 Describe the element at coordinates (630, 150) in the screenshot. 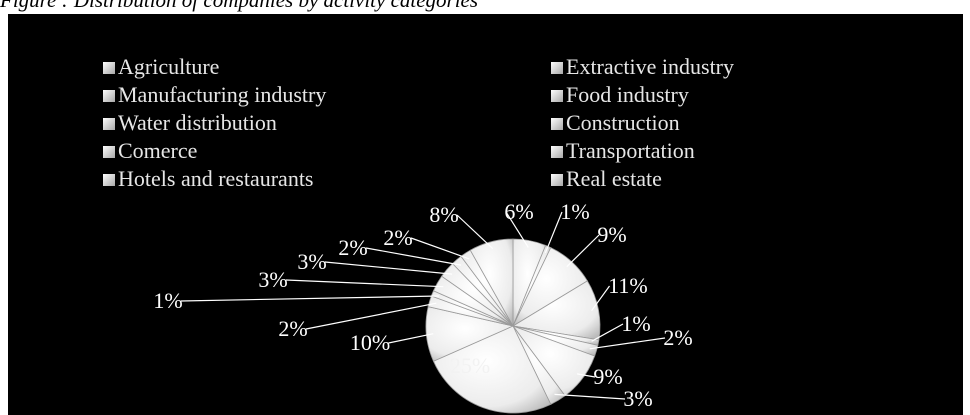

I see `legend-item-transportation: Transportation` at that location.